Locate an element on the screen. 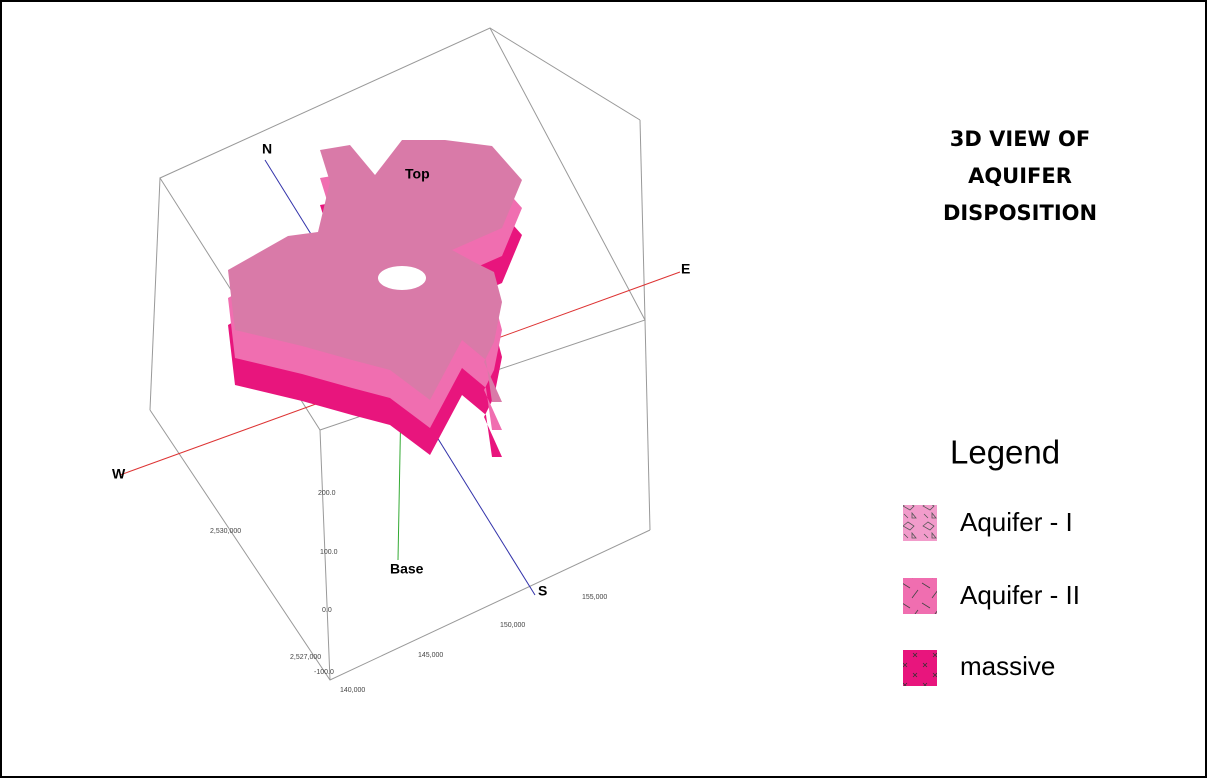 This screenshot has width=1207, height=783. title-line: AQUIFER is located at coordinates (1020, 176).